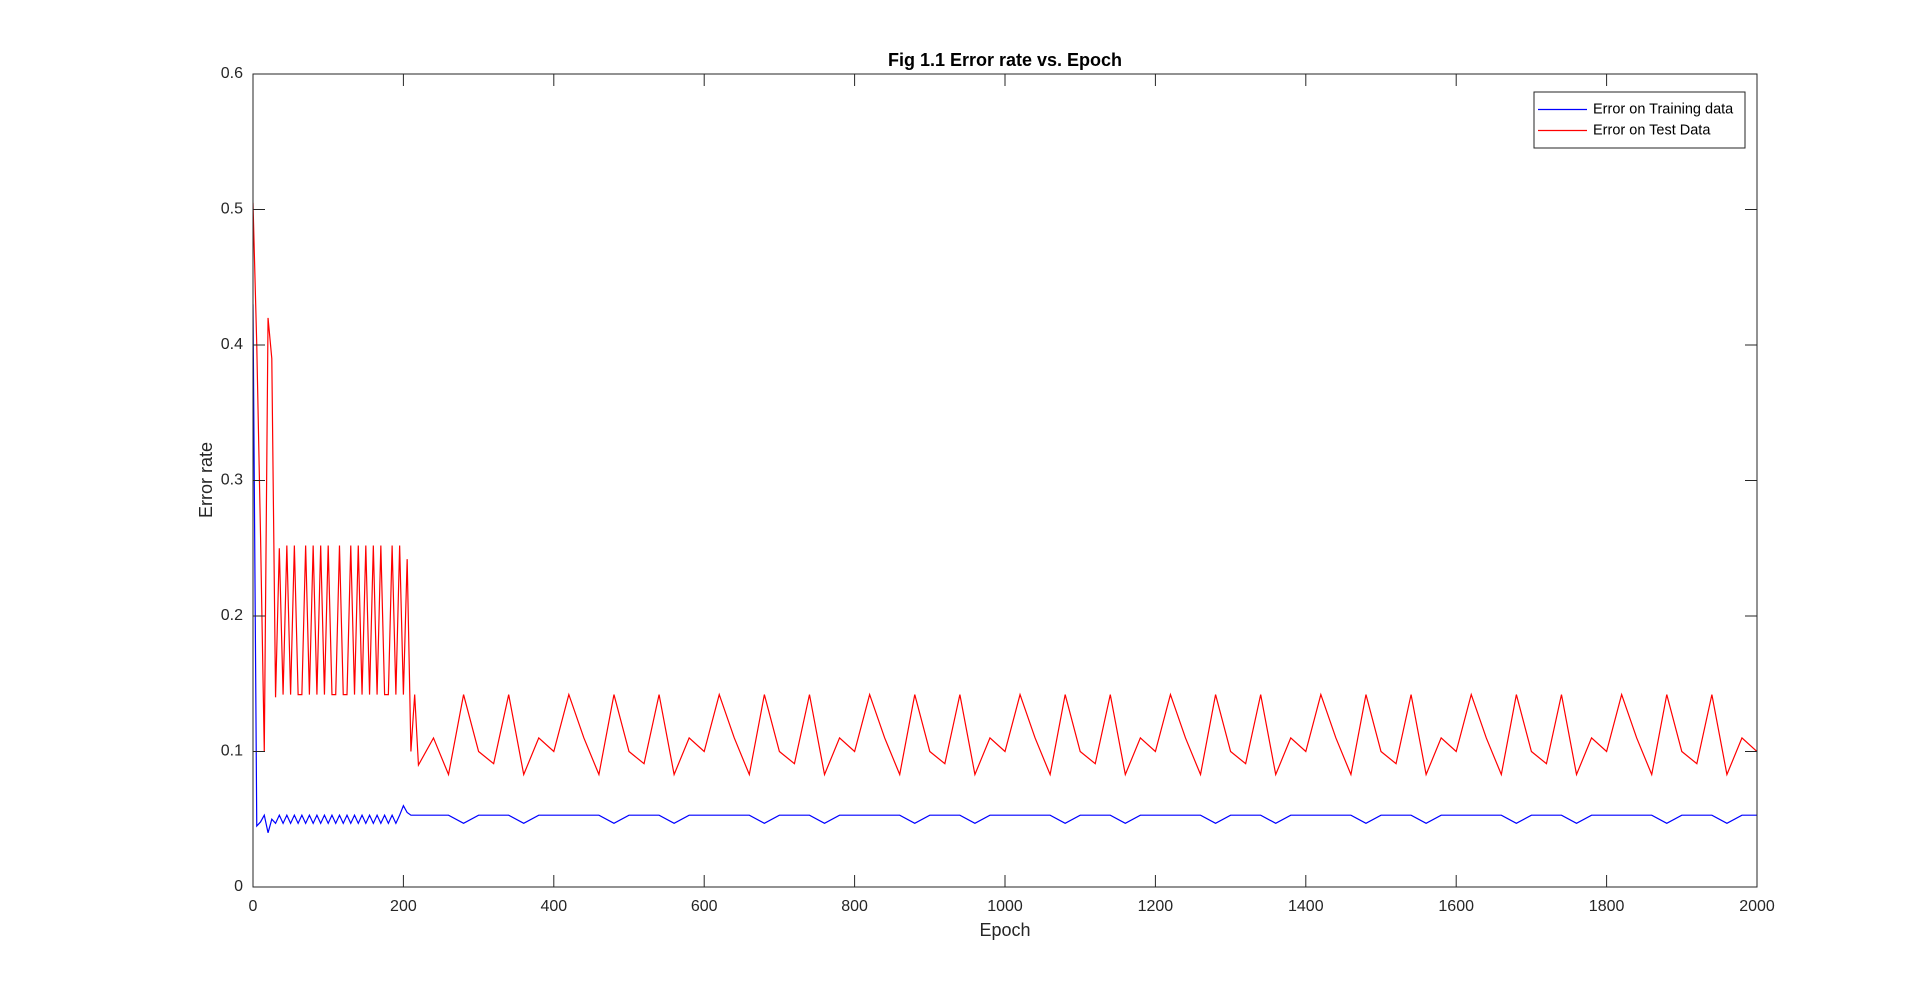 The height and width of the screenshot is (986, 1920). Describe the element at coordinates (1005, 60) in the screenshot. I see `chart-title: Fig 1.1 Error rate vs. Epoch` at that location.